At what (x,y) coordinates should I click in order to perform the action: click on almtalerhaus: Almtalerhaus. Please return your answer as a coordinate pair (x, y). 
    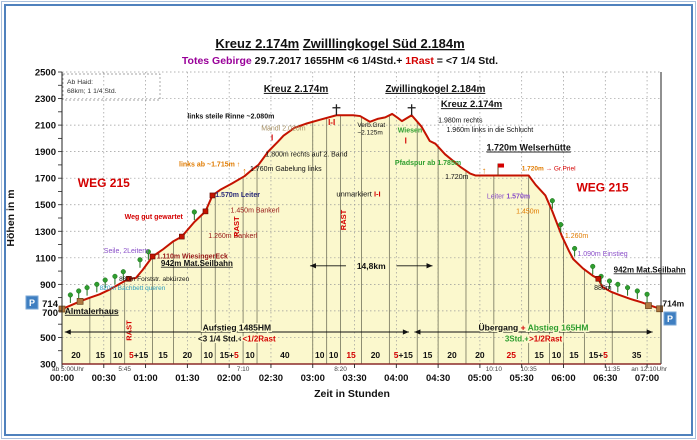
    Looking at the image, I should click on (92, 311).